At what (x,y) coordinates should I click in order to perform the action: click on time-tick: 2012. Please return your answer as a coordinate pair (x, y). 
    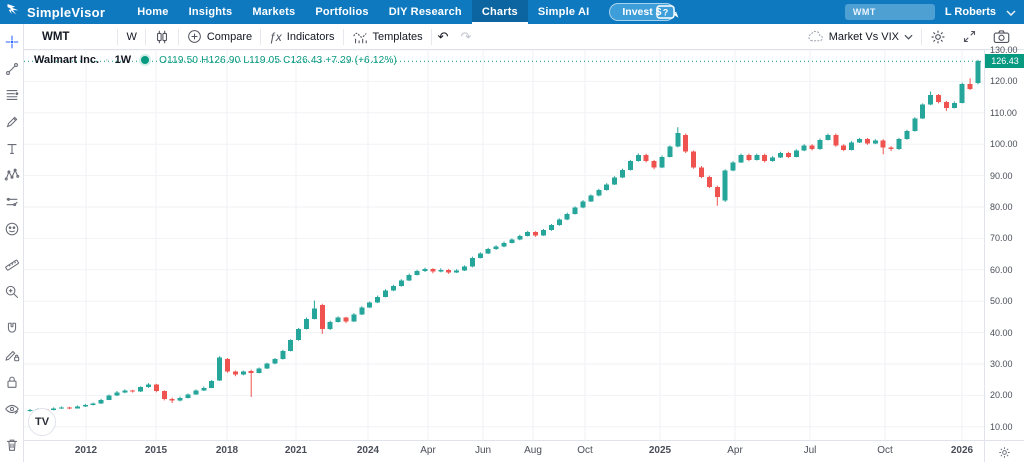
    Looking at the image, I should click on (86, 450).